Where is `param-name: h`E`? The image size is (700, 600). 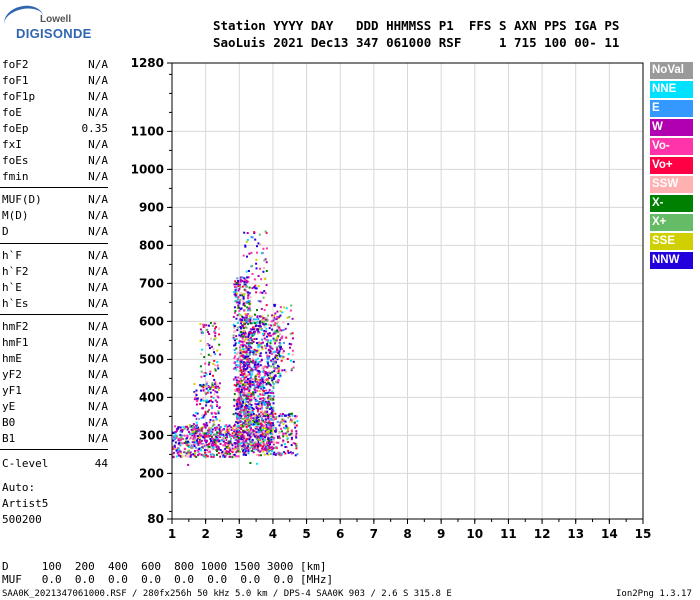 param-name: h`E is located at coordinates (12, 287).